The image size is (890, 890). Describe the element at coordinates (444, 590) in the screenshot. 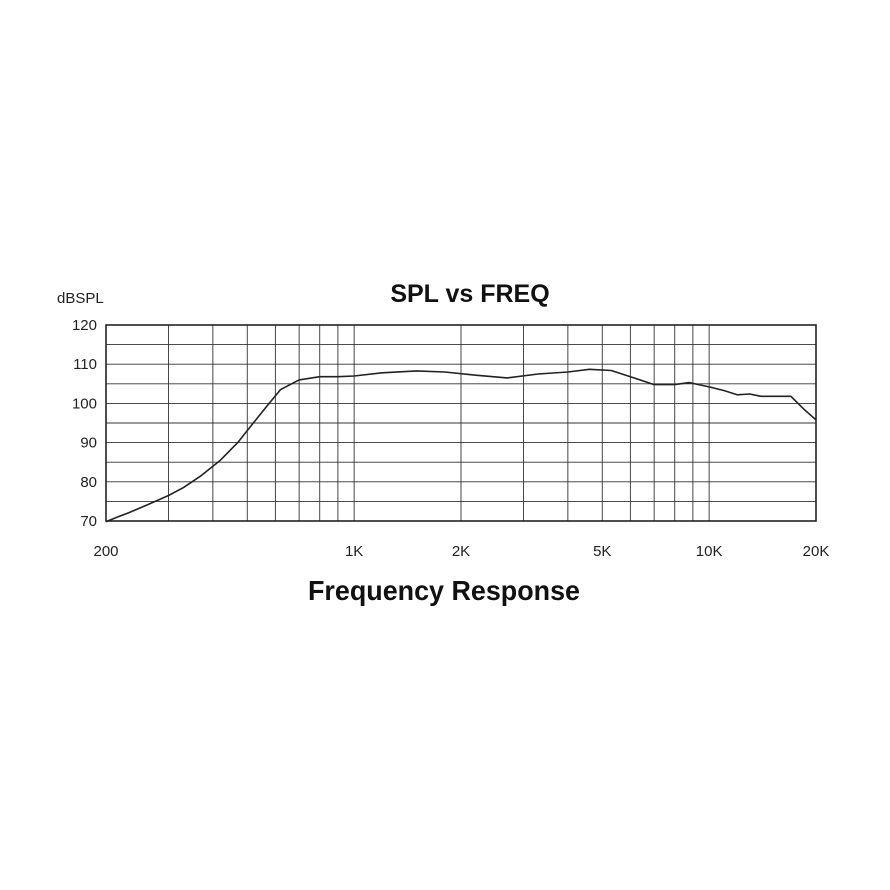

I see `x-axis-label: Frequency Response` at that location.